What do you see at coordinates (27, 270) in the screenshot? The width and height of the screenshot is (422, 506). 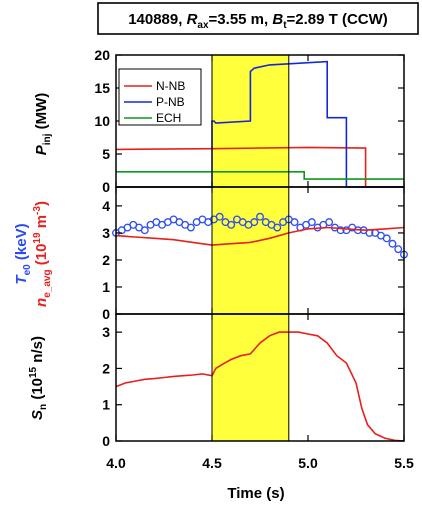 I see `ylabel-te0-sub: e0` at bounding box center [27, 270].